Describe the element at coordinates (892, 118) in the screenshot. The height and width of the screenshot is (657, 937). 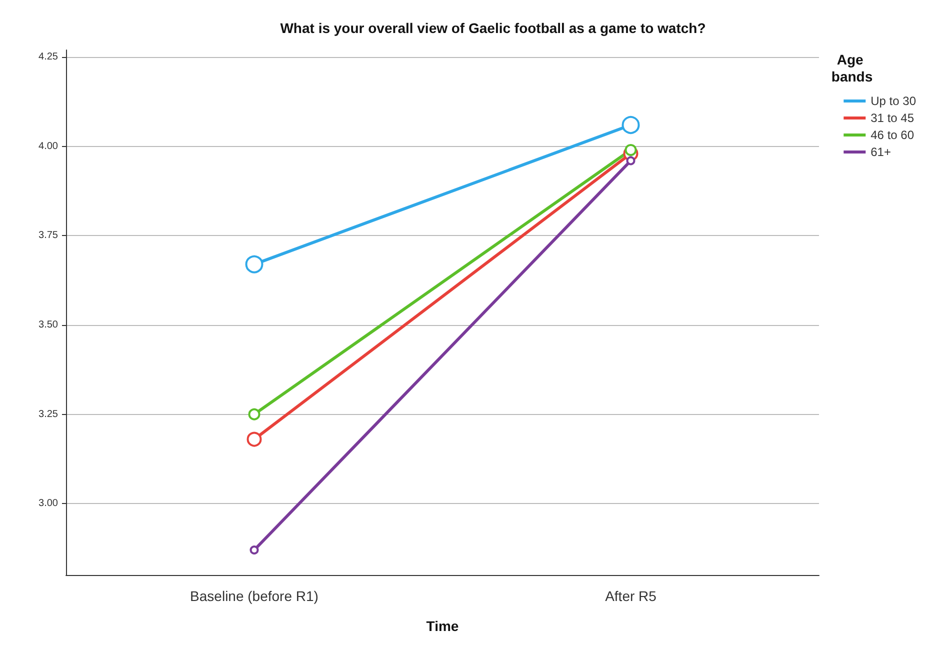
I see `legend-label: 31 to 45` at that location.